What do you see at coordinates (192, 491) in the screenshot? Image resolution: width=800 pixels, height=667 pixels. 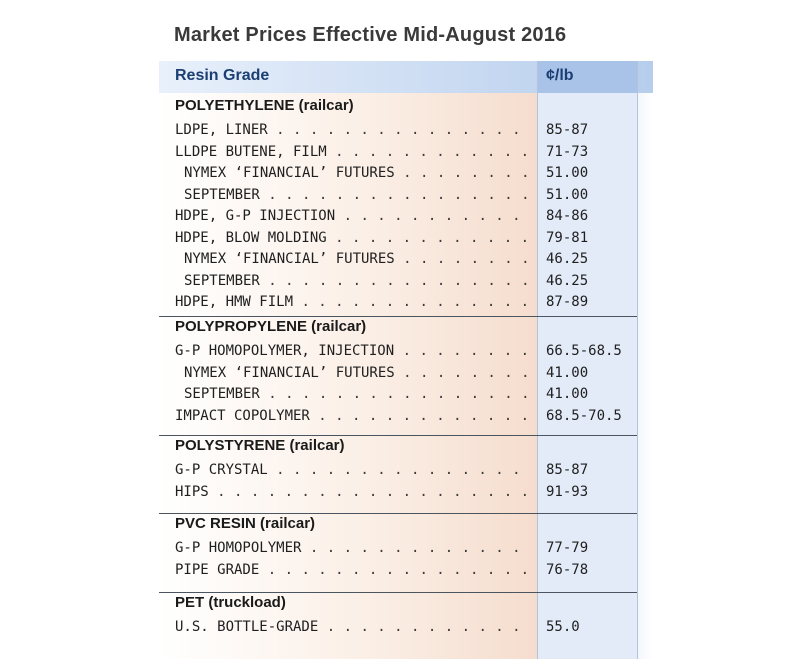 I see `resin-grade-name: HIPS` at bounding box center [192, 491].